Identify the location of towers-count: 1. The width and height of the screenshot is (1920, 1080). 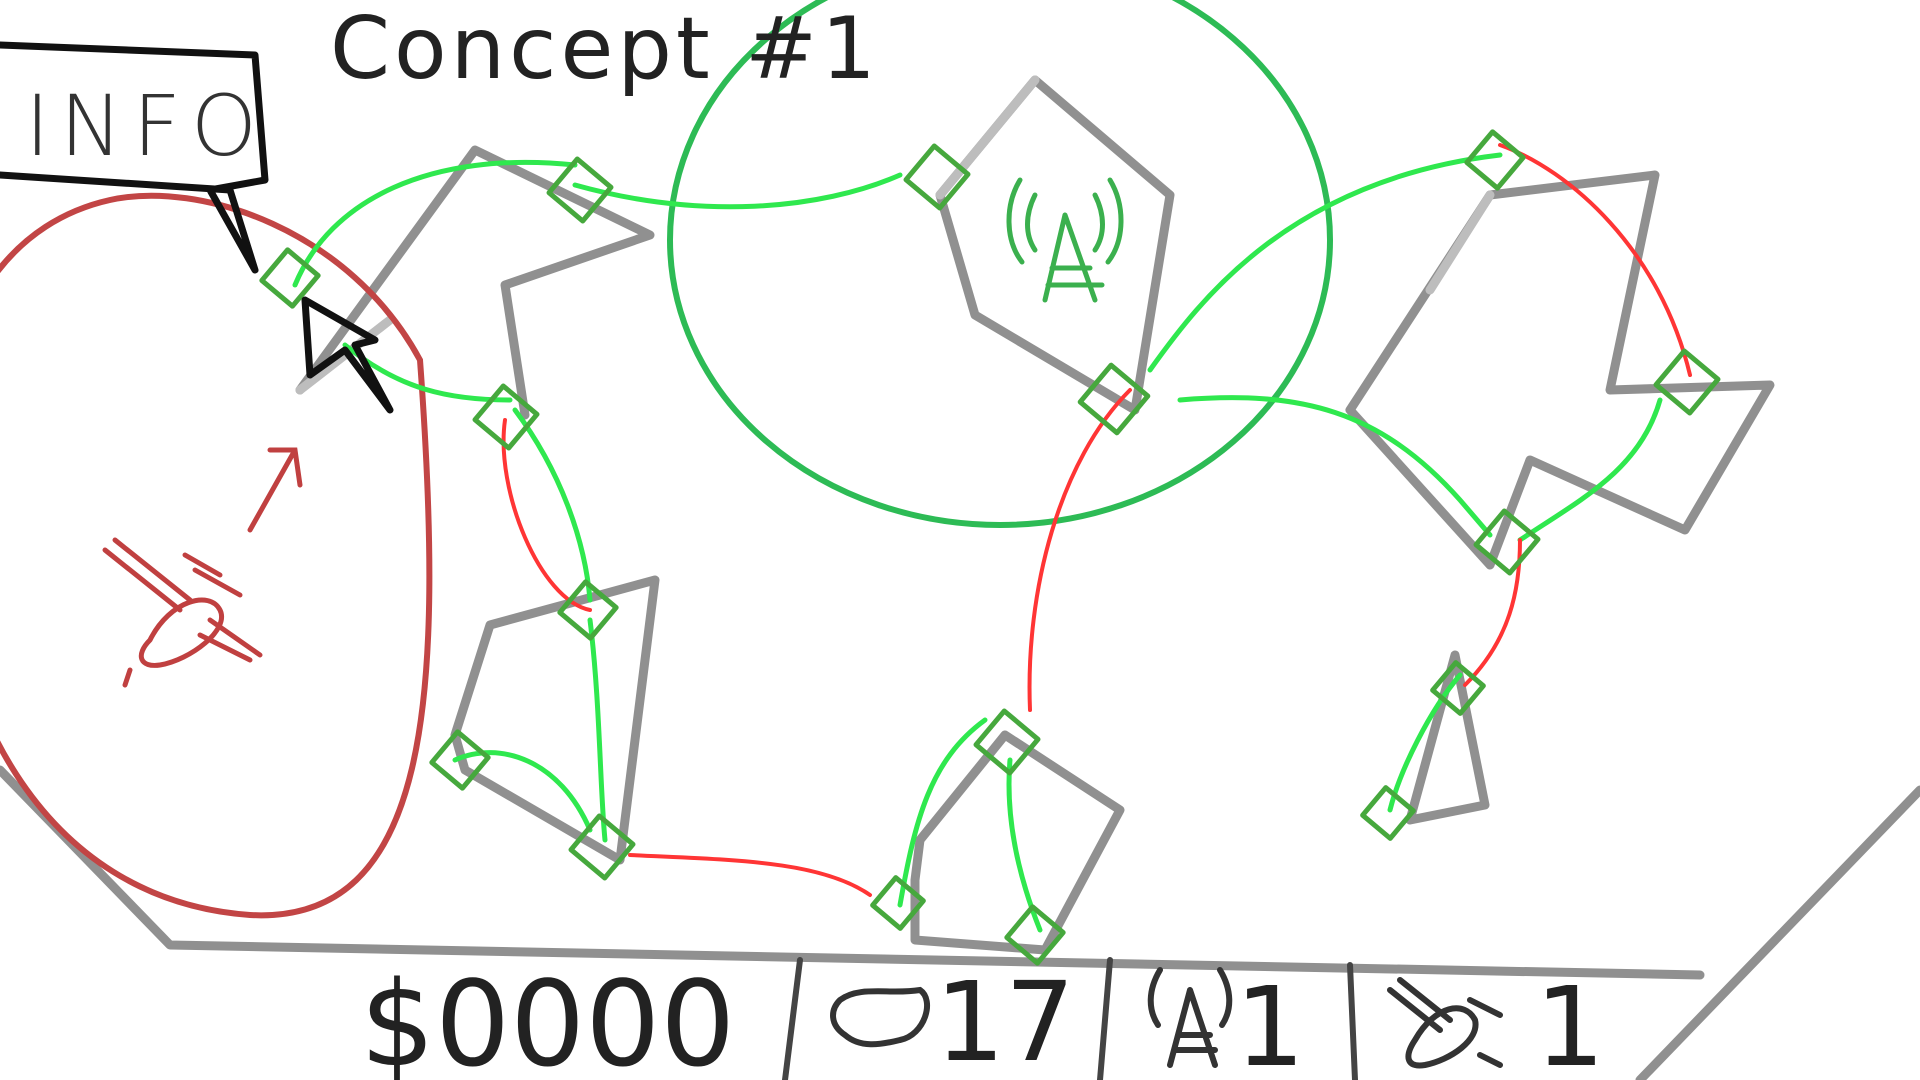
(1270, 1021).